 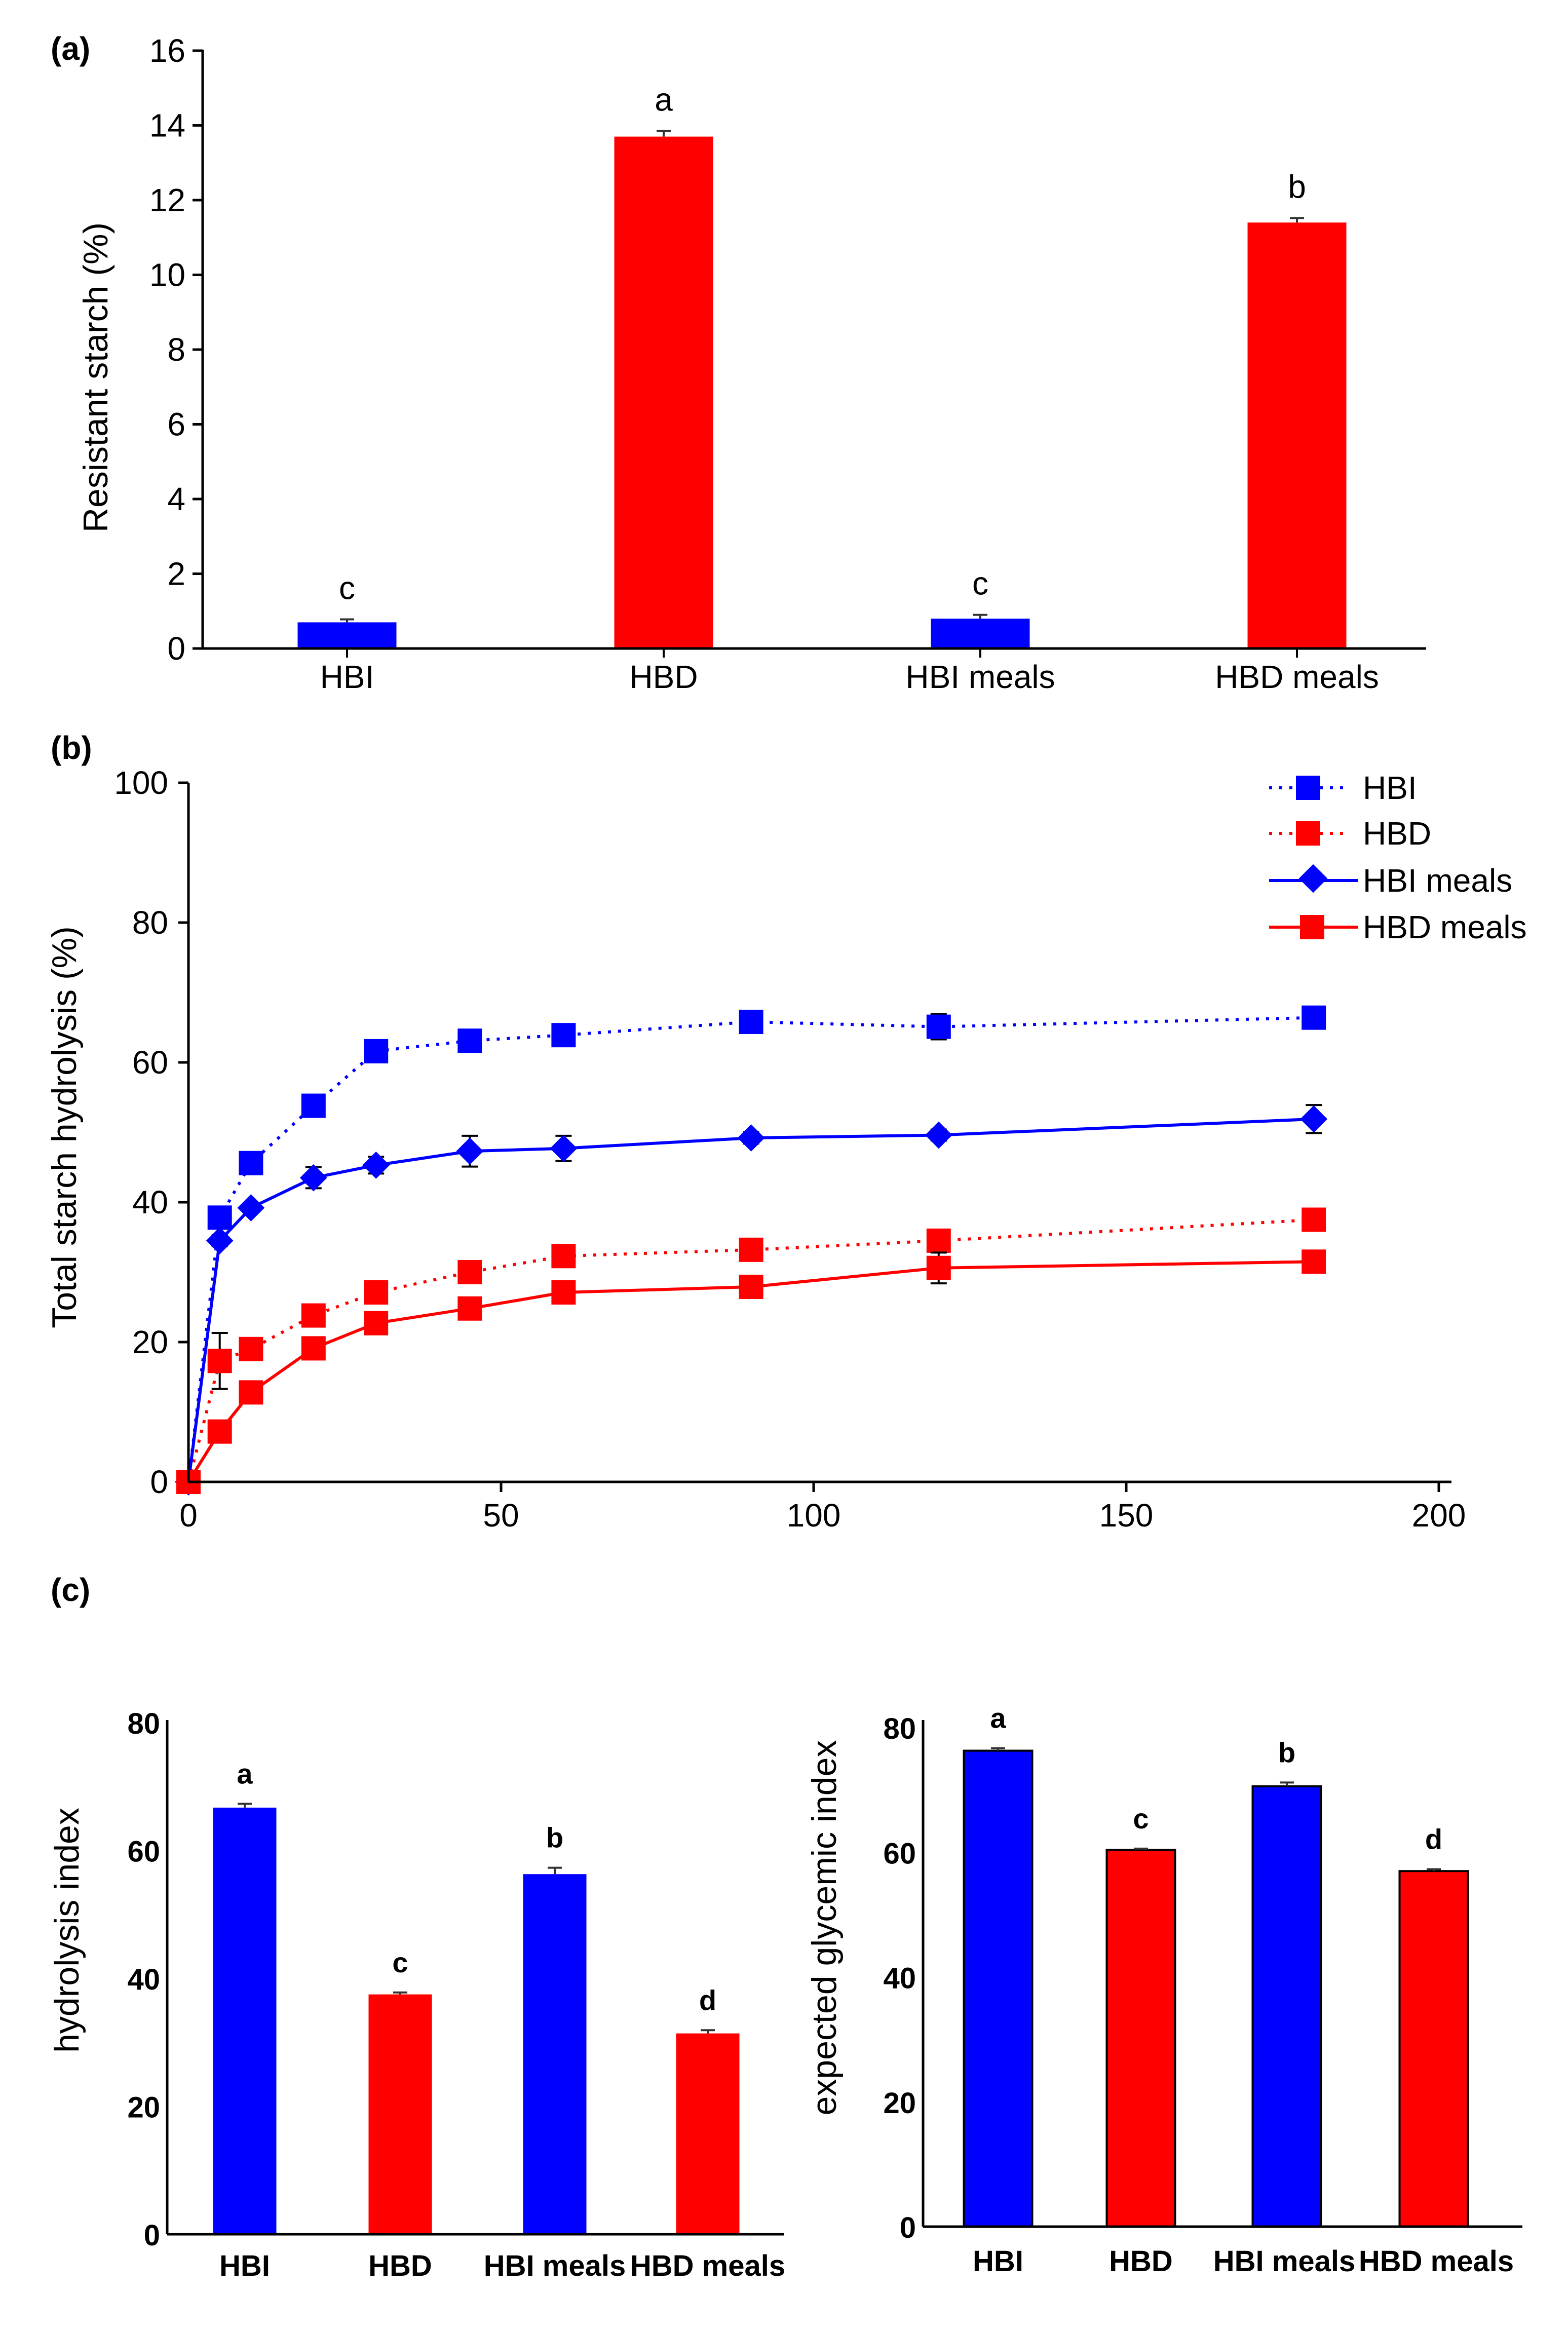 What do you see at coordinates (245, 1773) in the screenshot?
I see `panel-c-left-significance-letter-hbi: a` at bounding box center [245, 1773].